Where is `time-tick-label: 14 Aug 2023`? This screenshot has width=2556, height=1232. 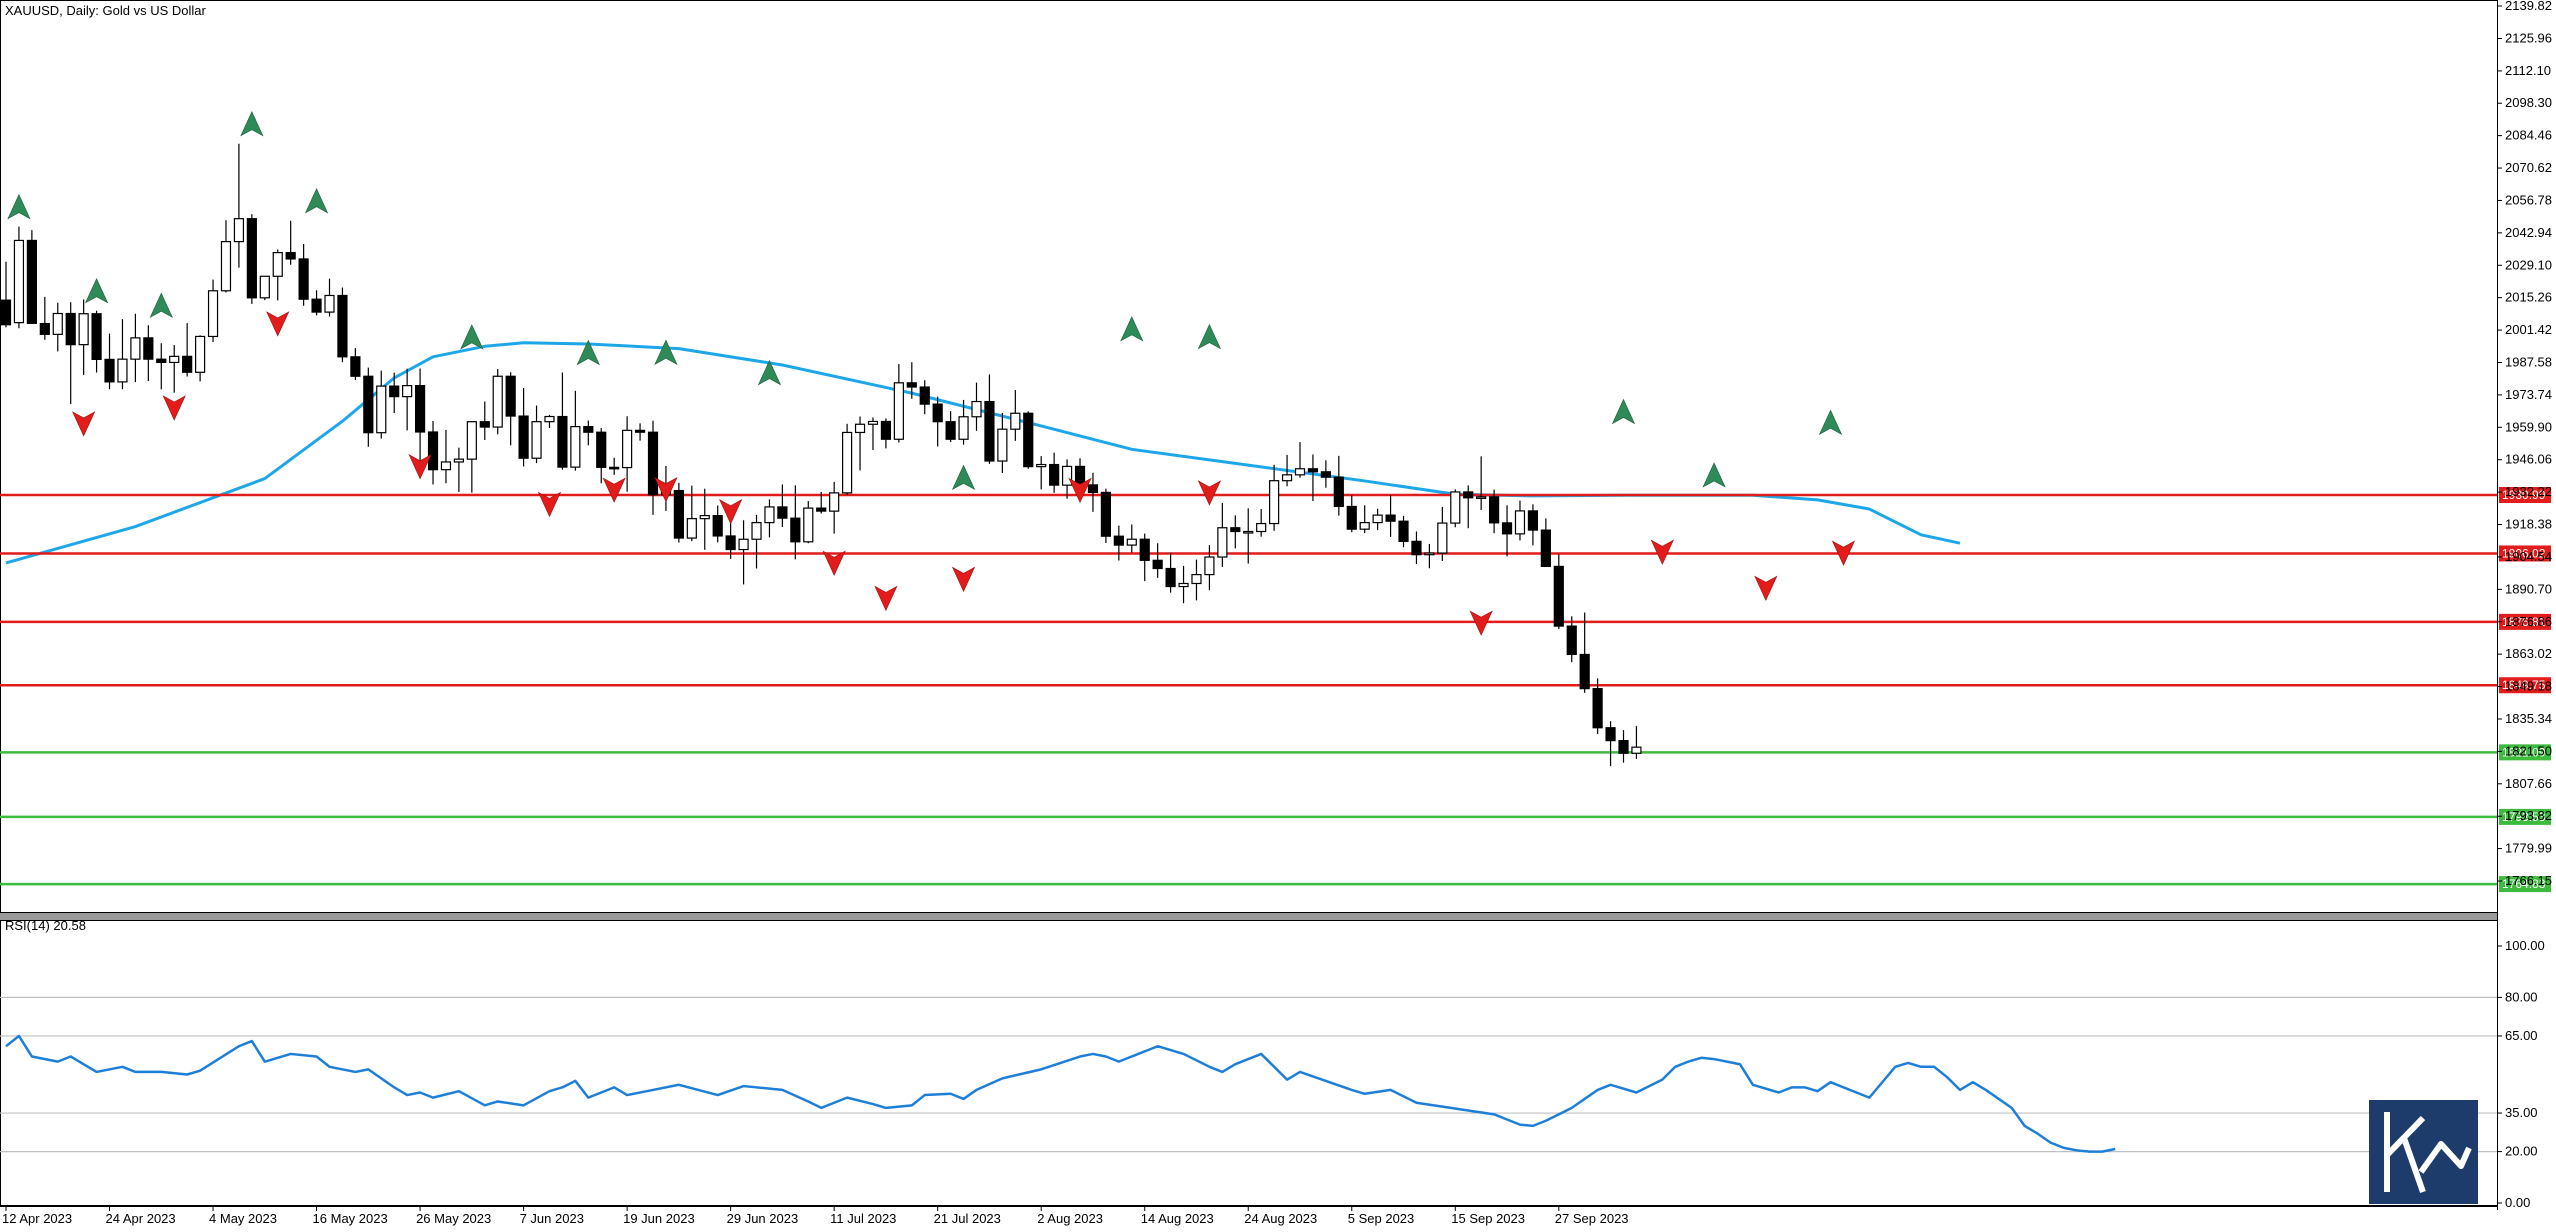
time-tick-label: 14 Aug 2023 is located at coordinates (1177, 1218).